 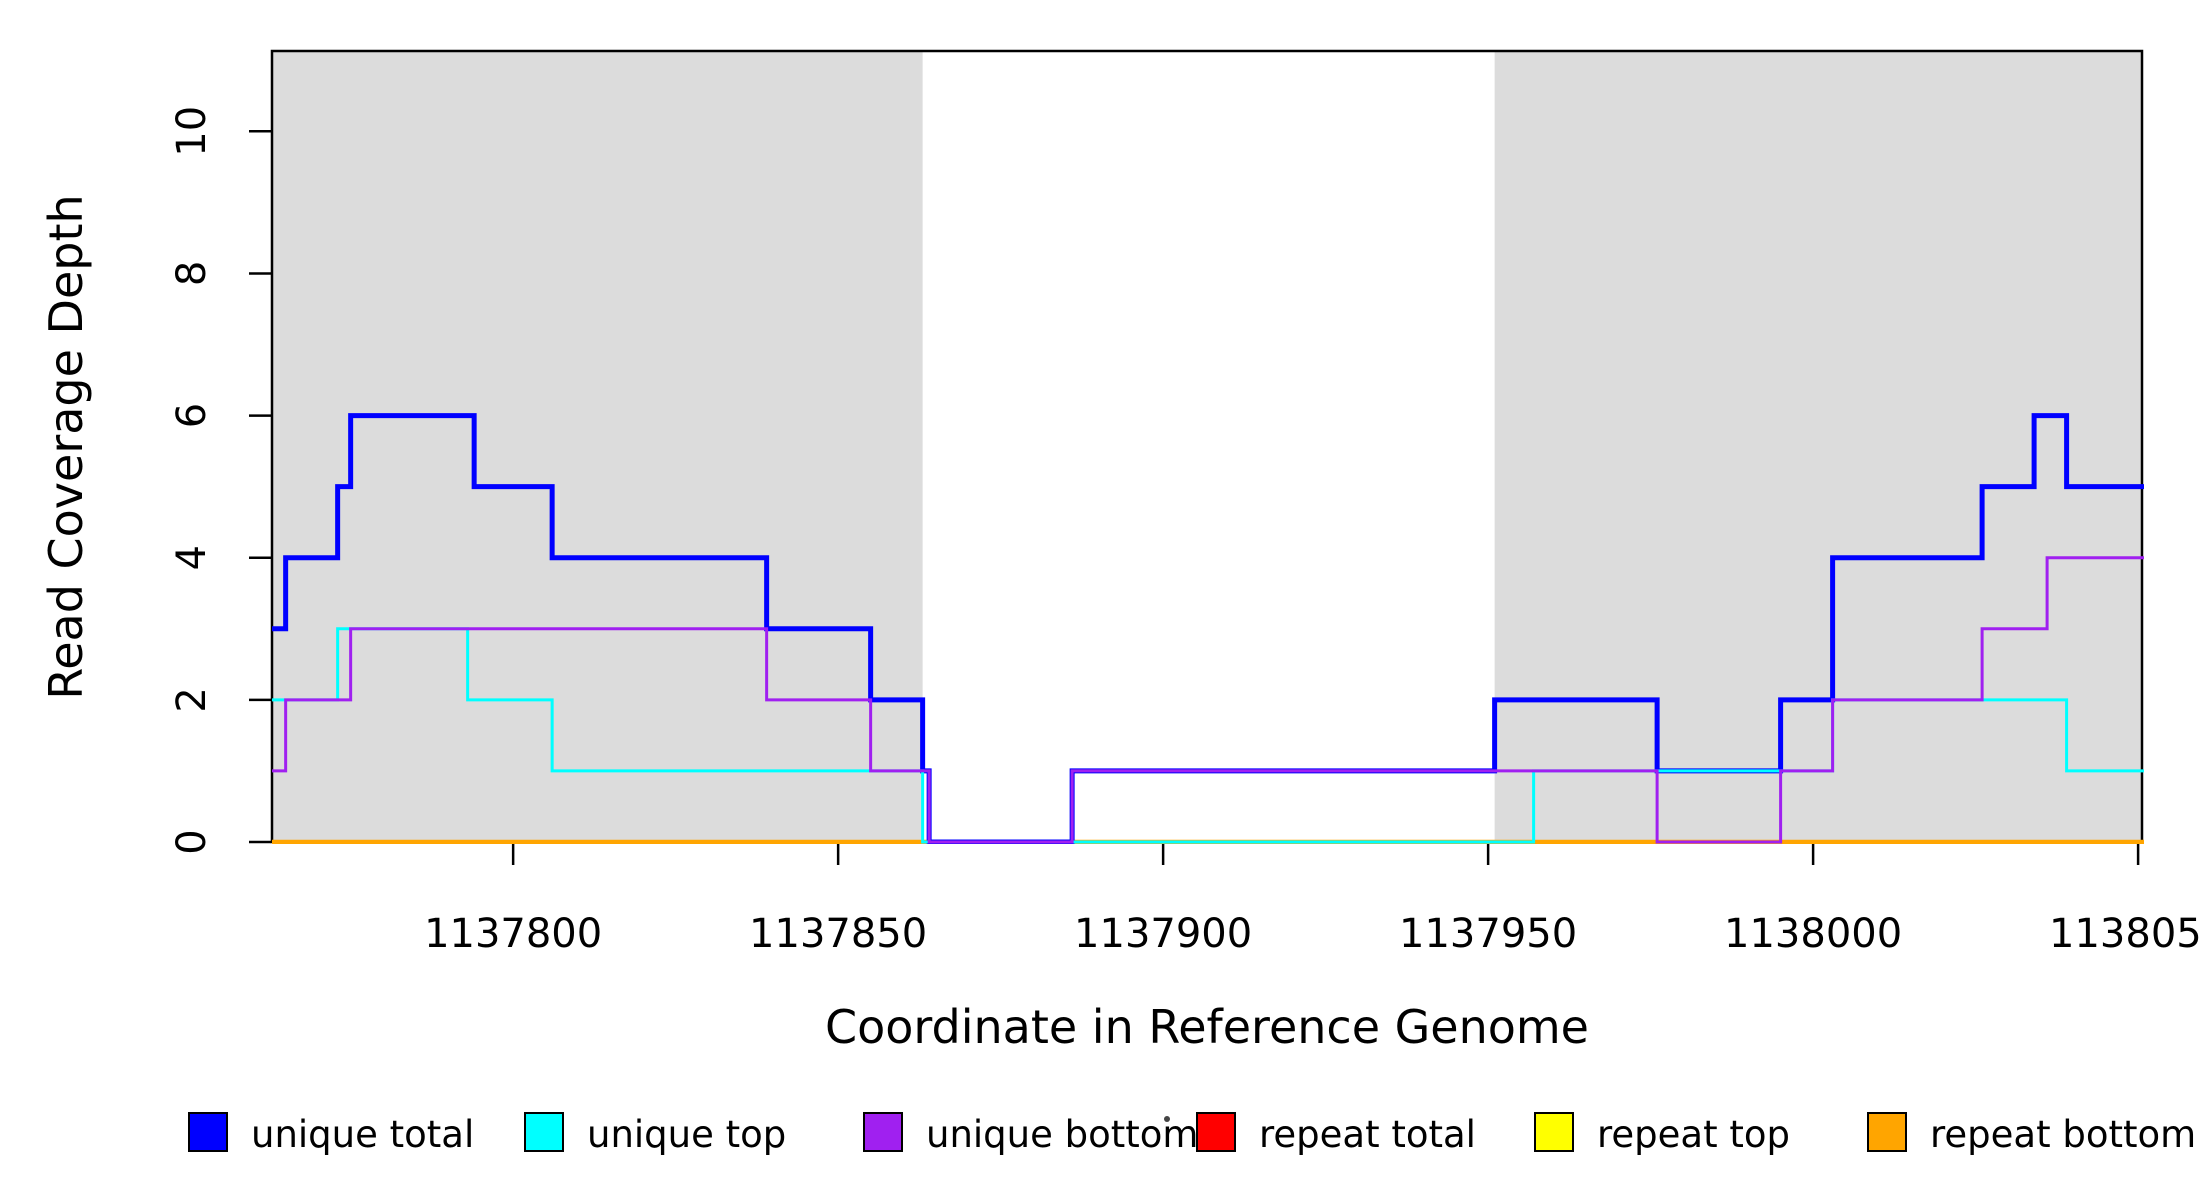 What do you see at coordinates (1693, 1134) in the screenshot?
I see `legend-label: repeat top` at bounding box center [1693, 1134].